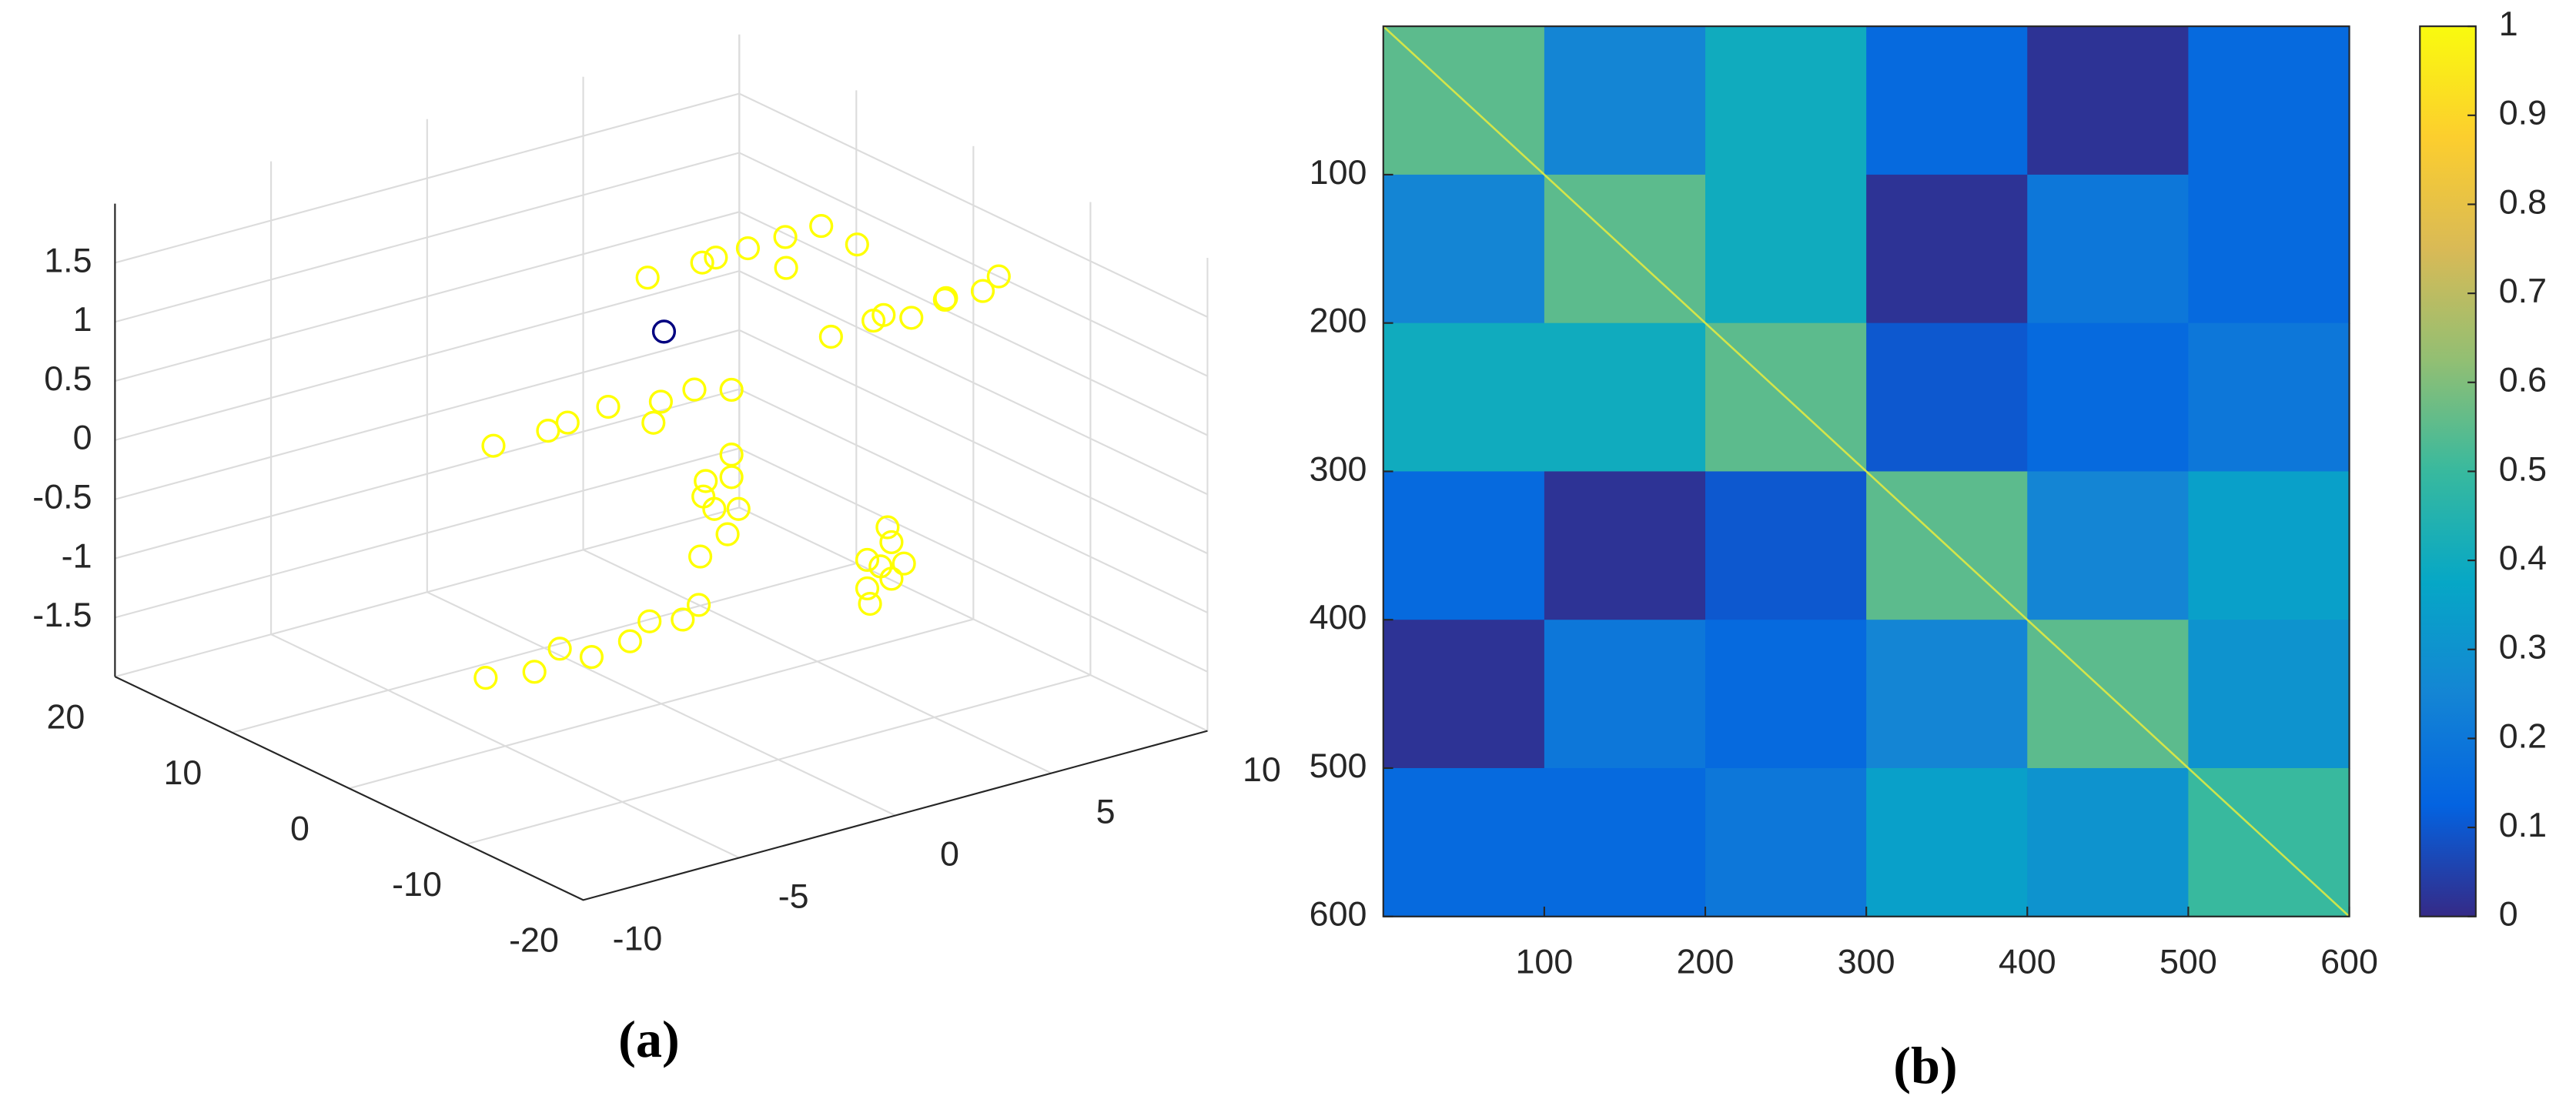 Image resolution: width=2576 pixels, height=1106 pixels. Describe the element at coordinates (1545, 961) in the screenshot. I see `x-tick-label: 100` at that location.